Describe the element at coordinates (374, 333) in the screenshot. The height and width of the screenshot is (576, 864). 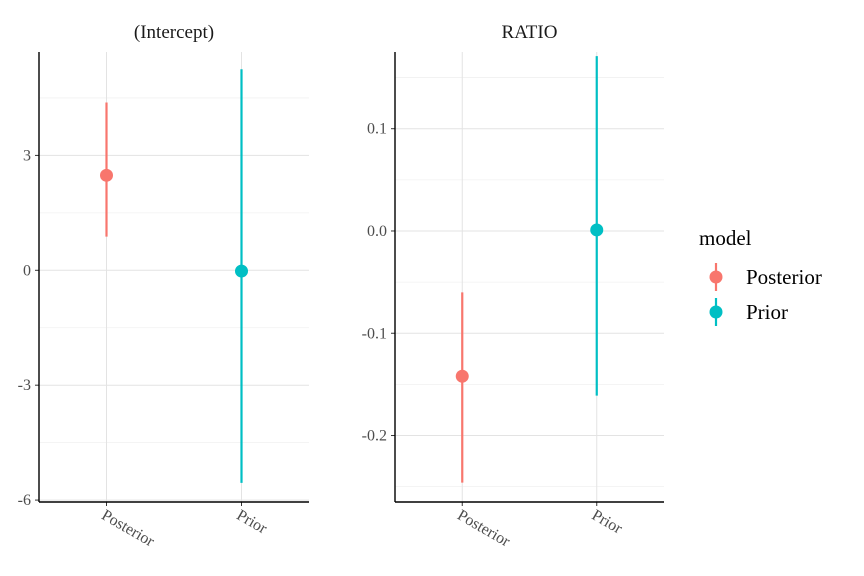
I see `y-tick-label: -0.1` at that location.